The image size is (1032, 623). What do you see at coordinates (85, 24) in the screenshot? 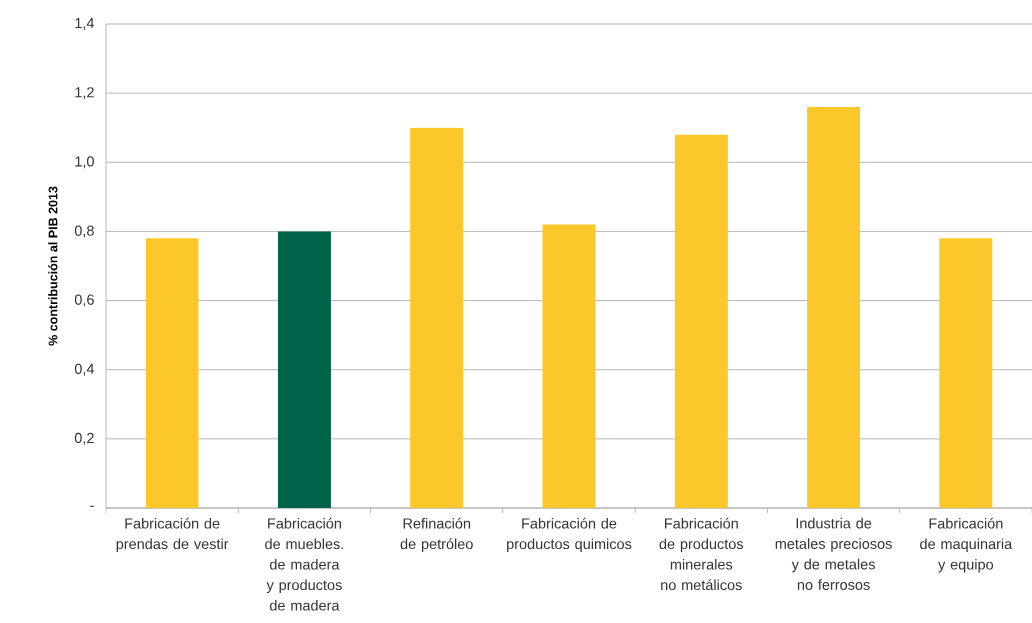
I see `y-tick-label: 1,4` at bounding box center [85, 24].